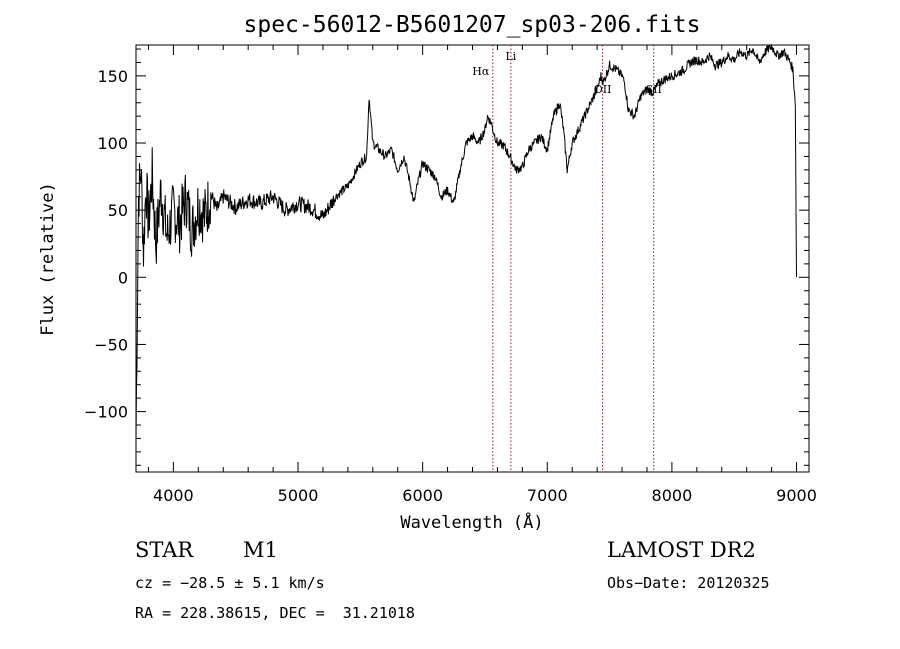  What do you see at coordinates (164, 550) in the screenshot?
I see `object-class: STAR` at bounding box center [164, 550].